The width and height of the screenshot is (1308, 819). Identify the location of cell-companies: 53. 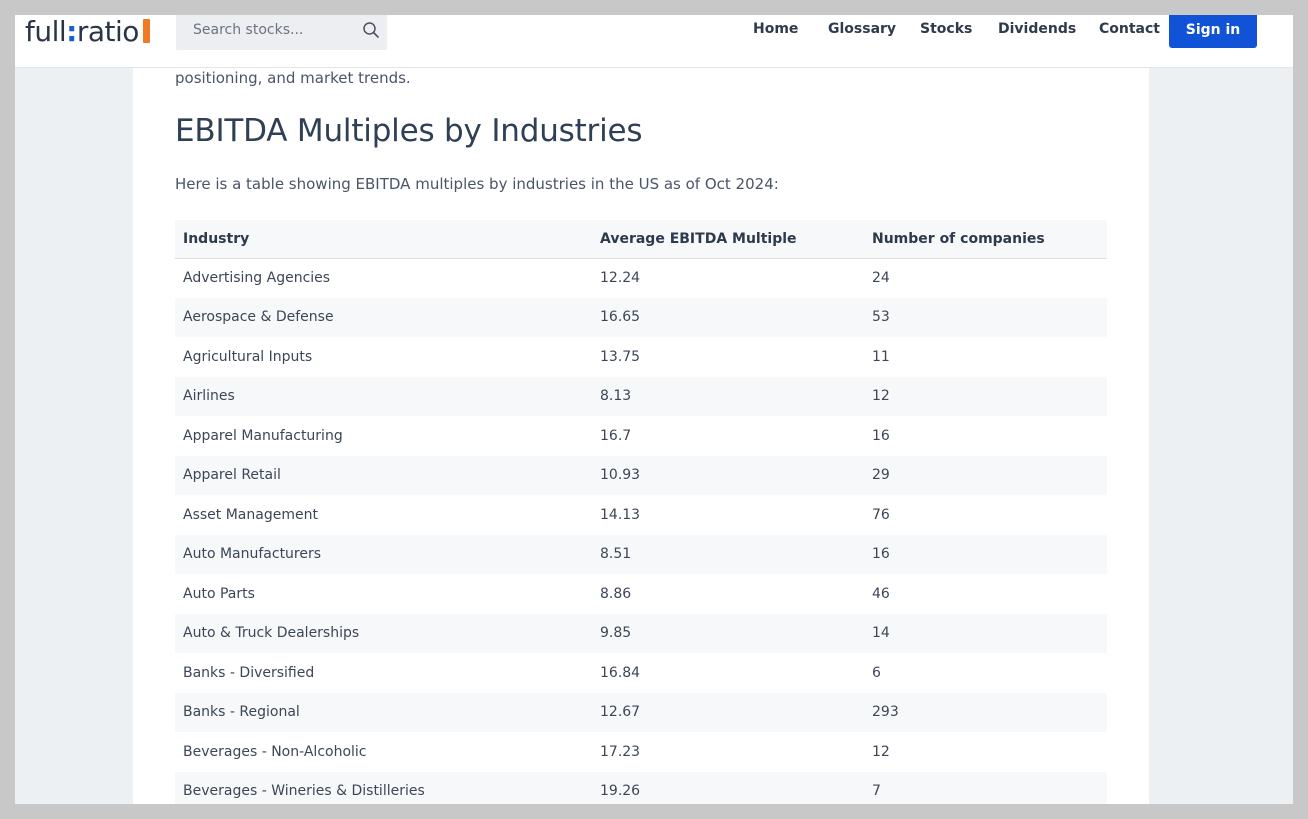
(985, 317).